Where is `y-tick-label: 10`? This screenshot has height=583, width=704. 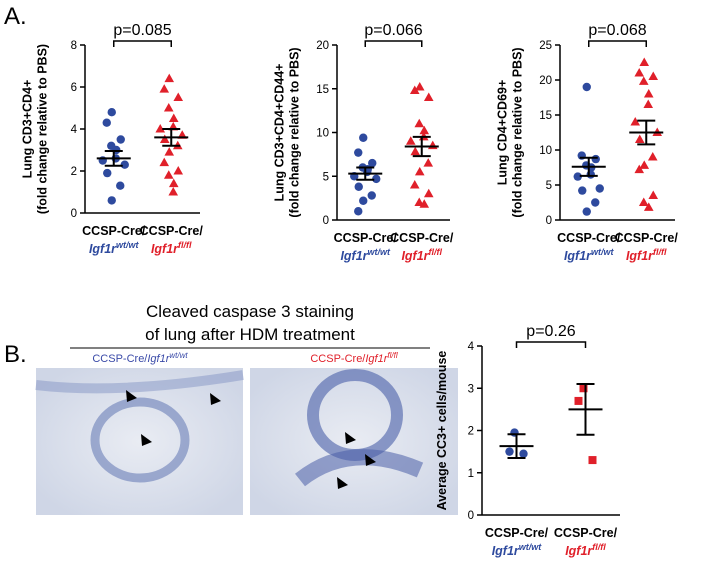
y-tick-label: 10 is located at coordinates (545, 151).